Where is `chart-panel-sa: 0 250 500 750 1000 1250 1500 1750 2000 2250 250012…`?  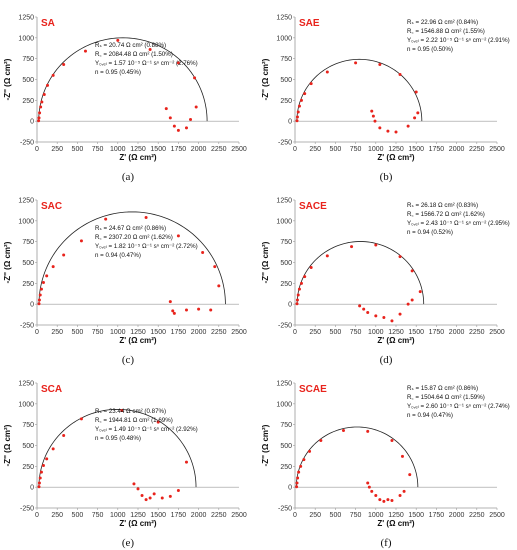
chart-panel-sa: 0 250 500 750 1000 1250 1500 1750 2000 2250 250012… is located at coordinates (125, 99).